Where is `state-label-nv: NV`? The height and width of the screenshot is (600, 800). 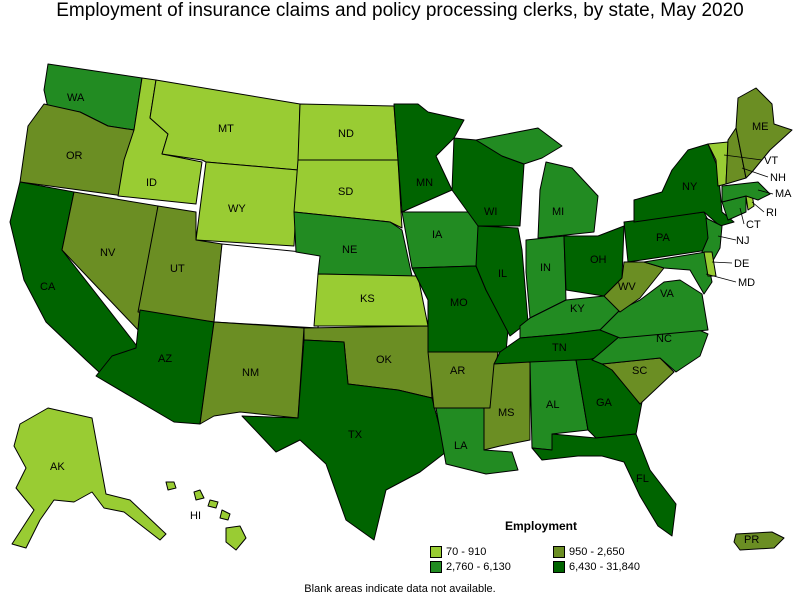 state-label-nv: NV is located at coordinates (108, 253).